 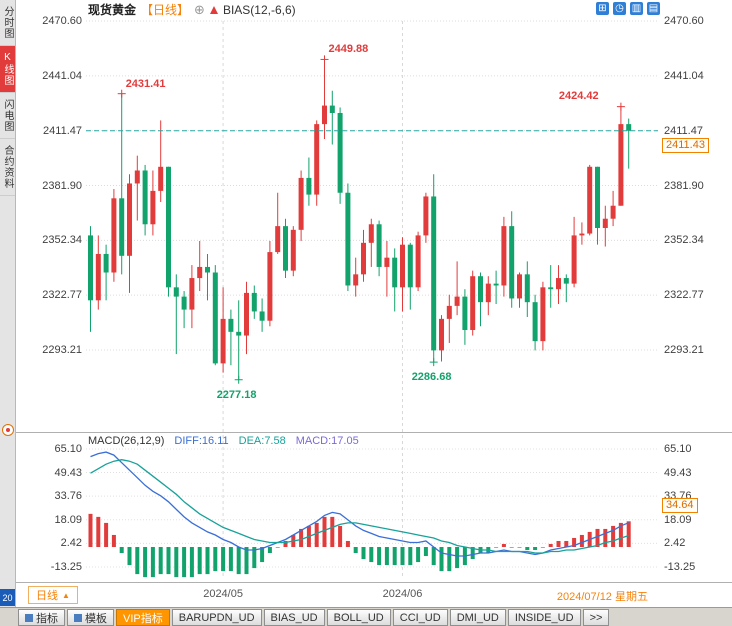 I want to click on radar-icon, so click(x=8, y=430).